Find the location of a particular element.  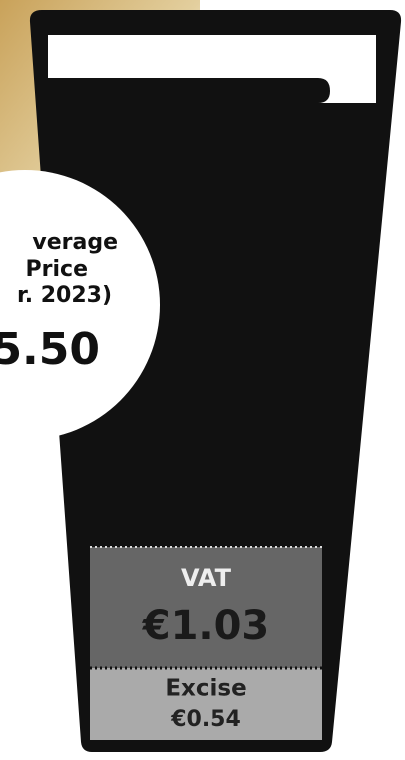

excise-segment is located at coordinates (206, 704).